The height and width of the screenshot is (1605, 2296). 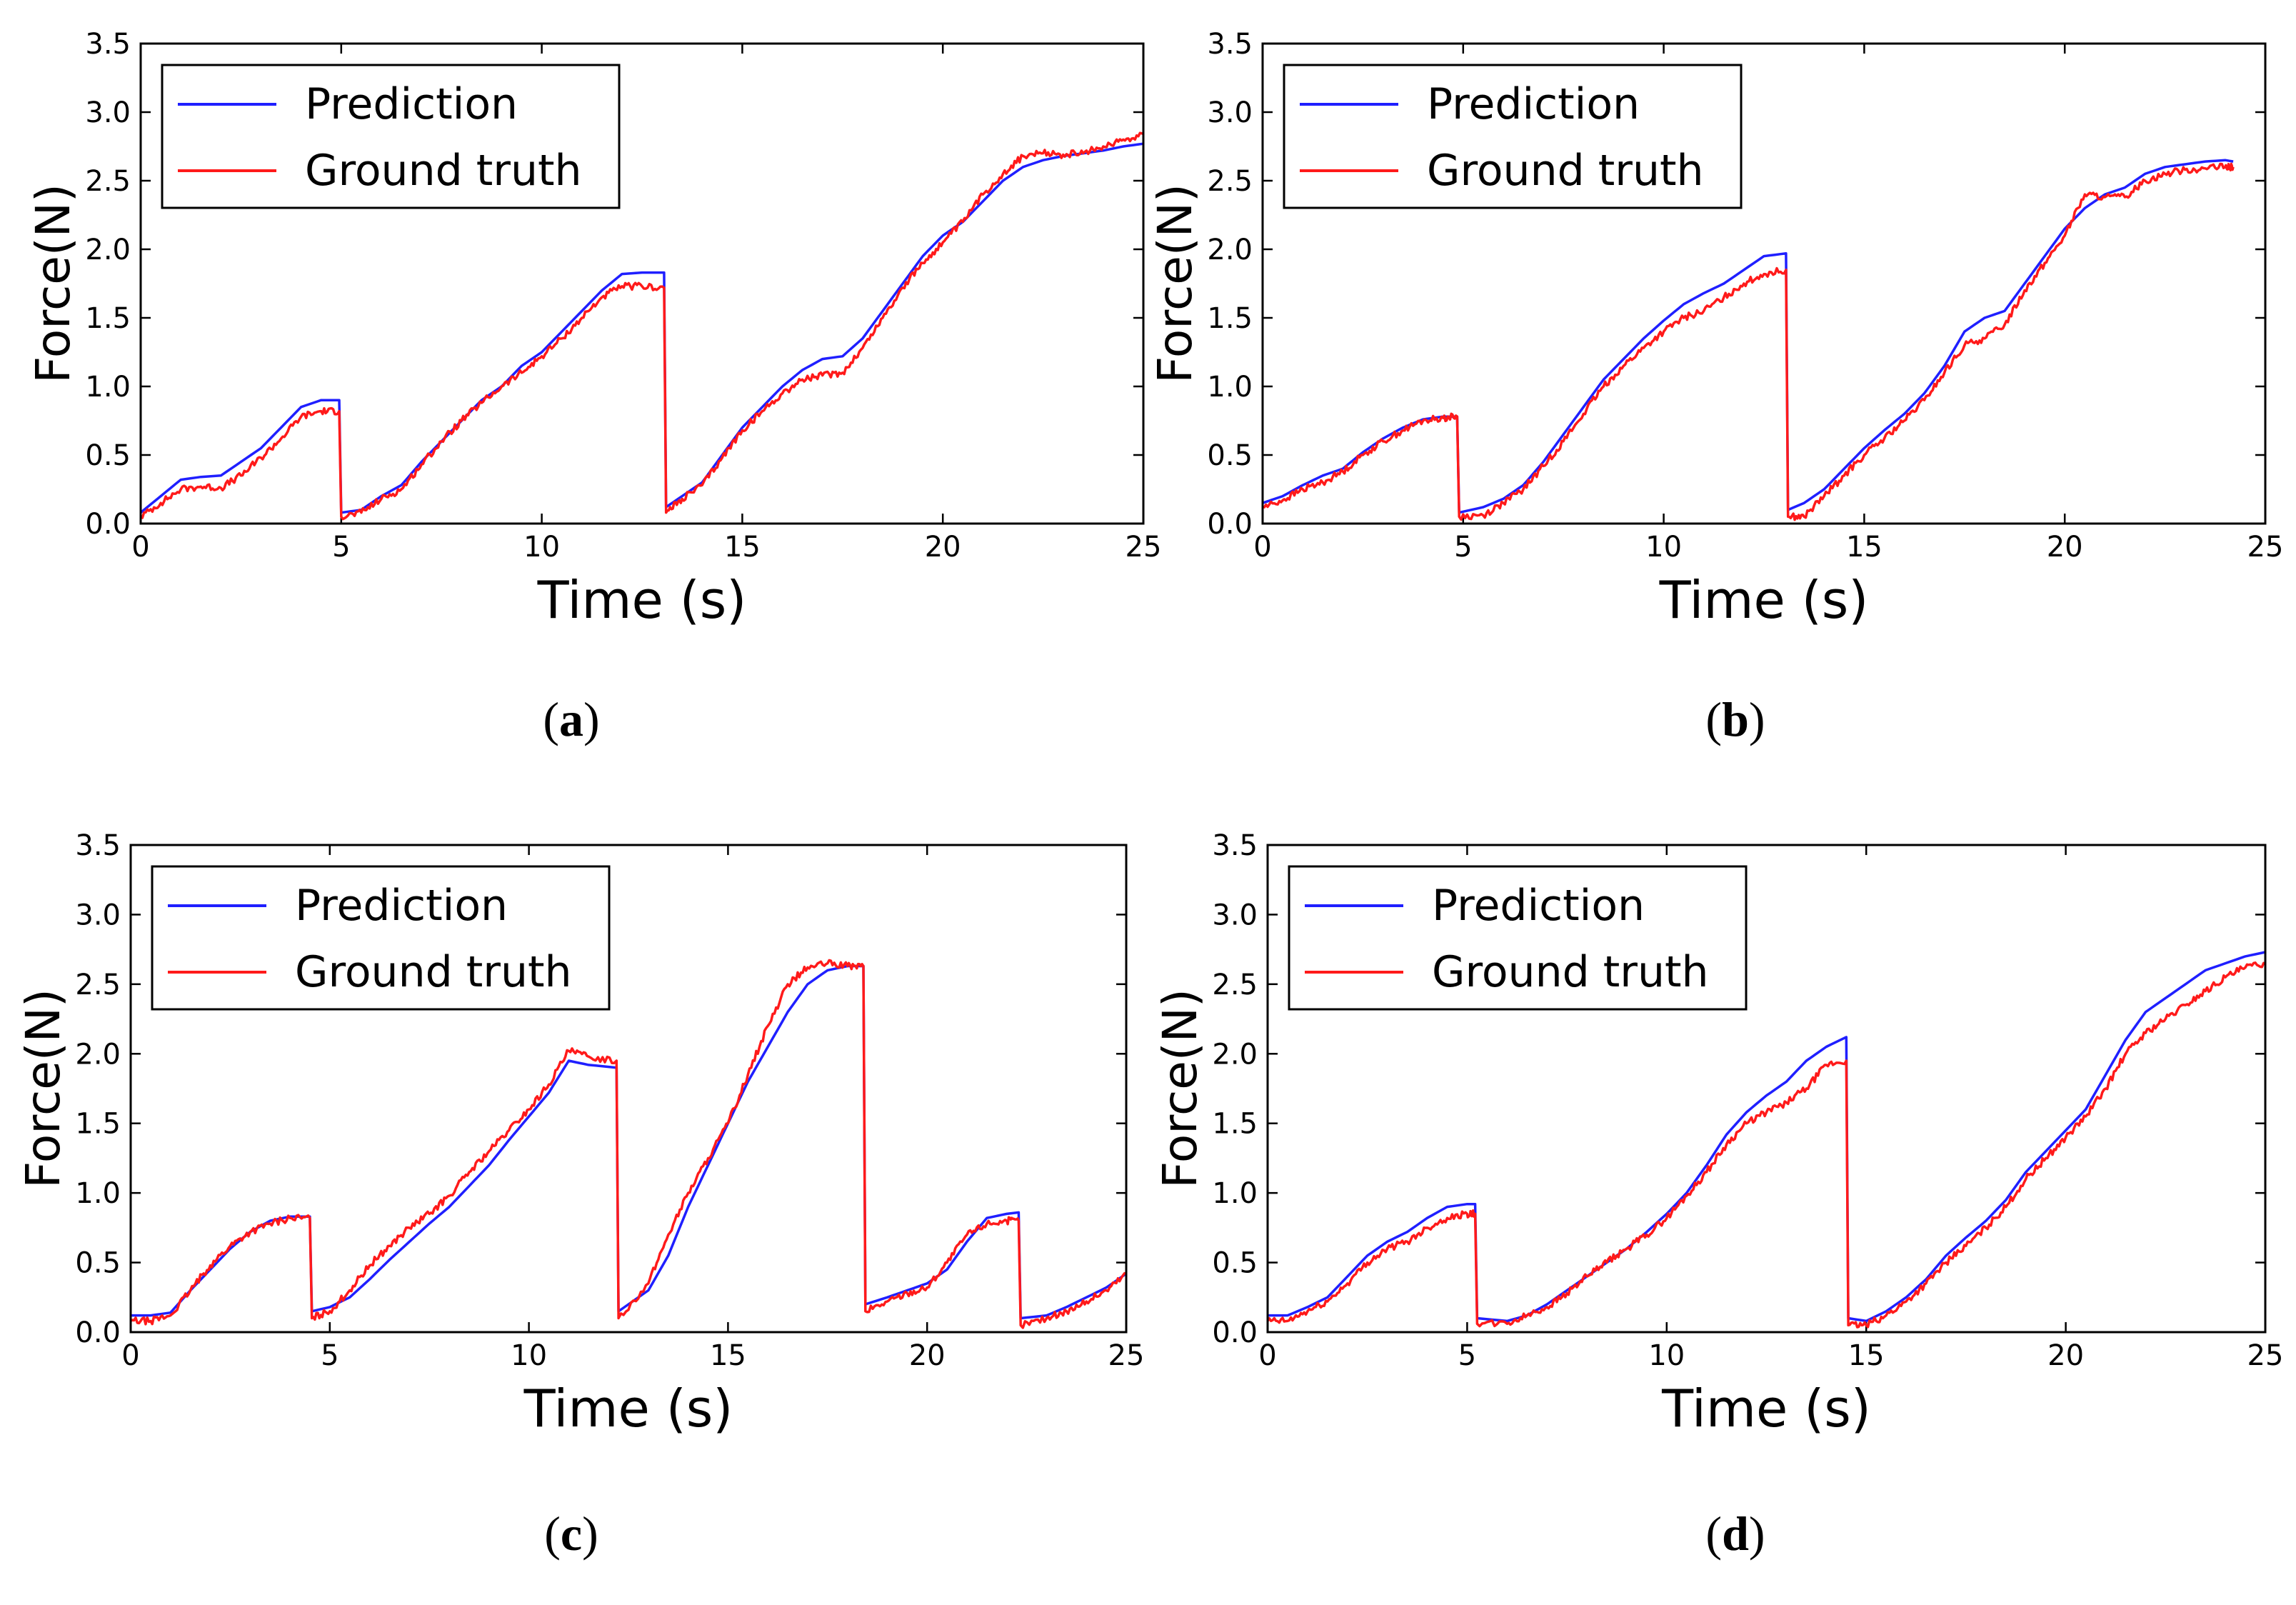 I want to click on panel-caption: (d), so click(x=1735, y=1533).